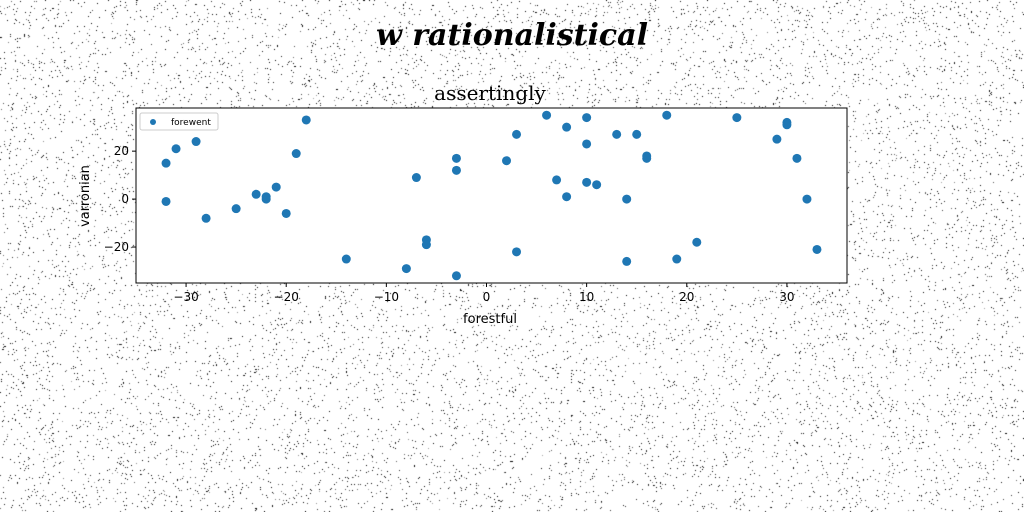  I want to click on x-tick-label: 10, so click(586, 297).